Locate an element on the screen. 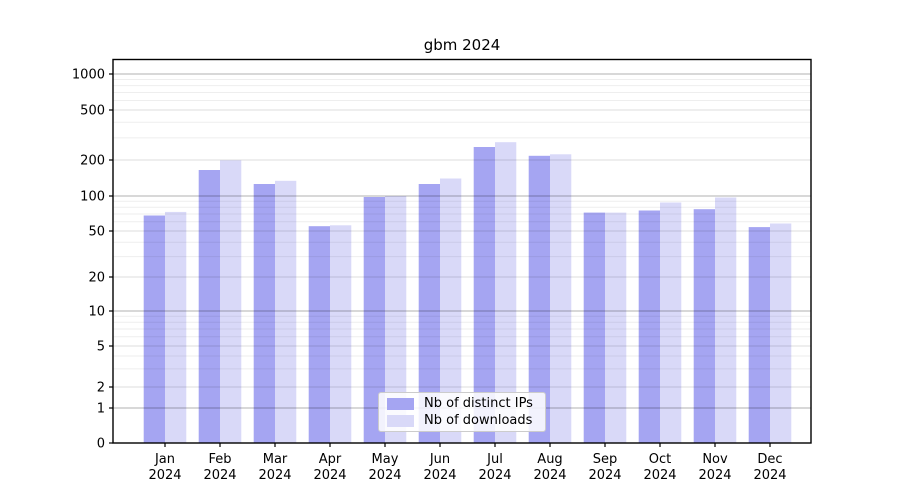 This screenshot has width=900, height=500. legend-label: Nb of downloads is located at coordinates (478, 420).